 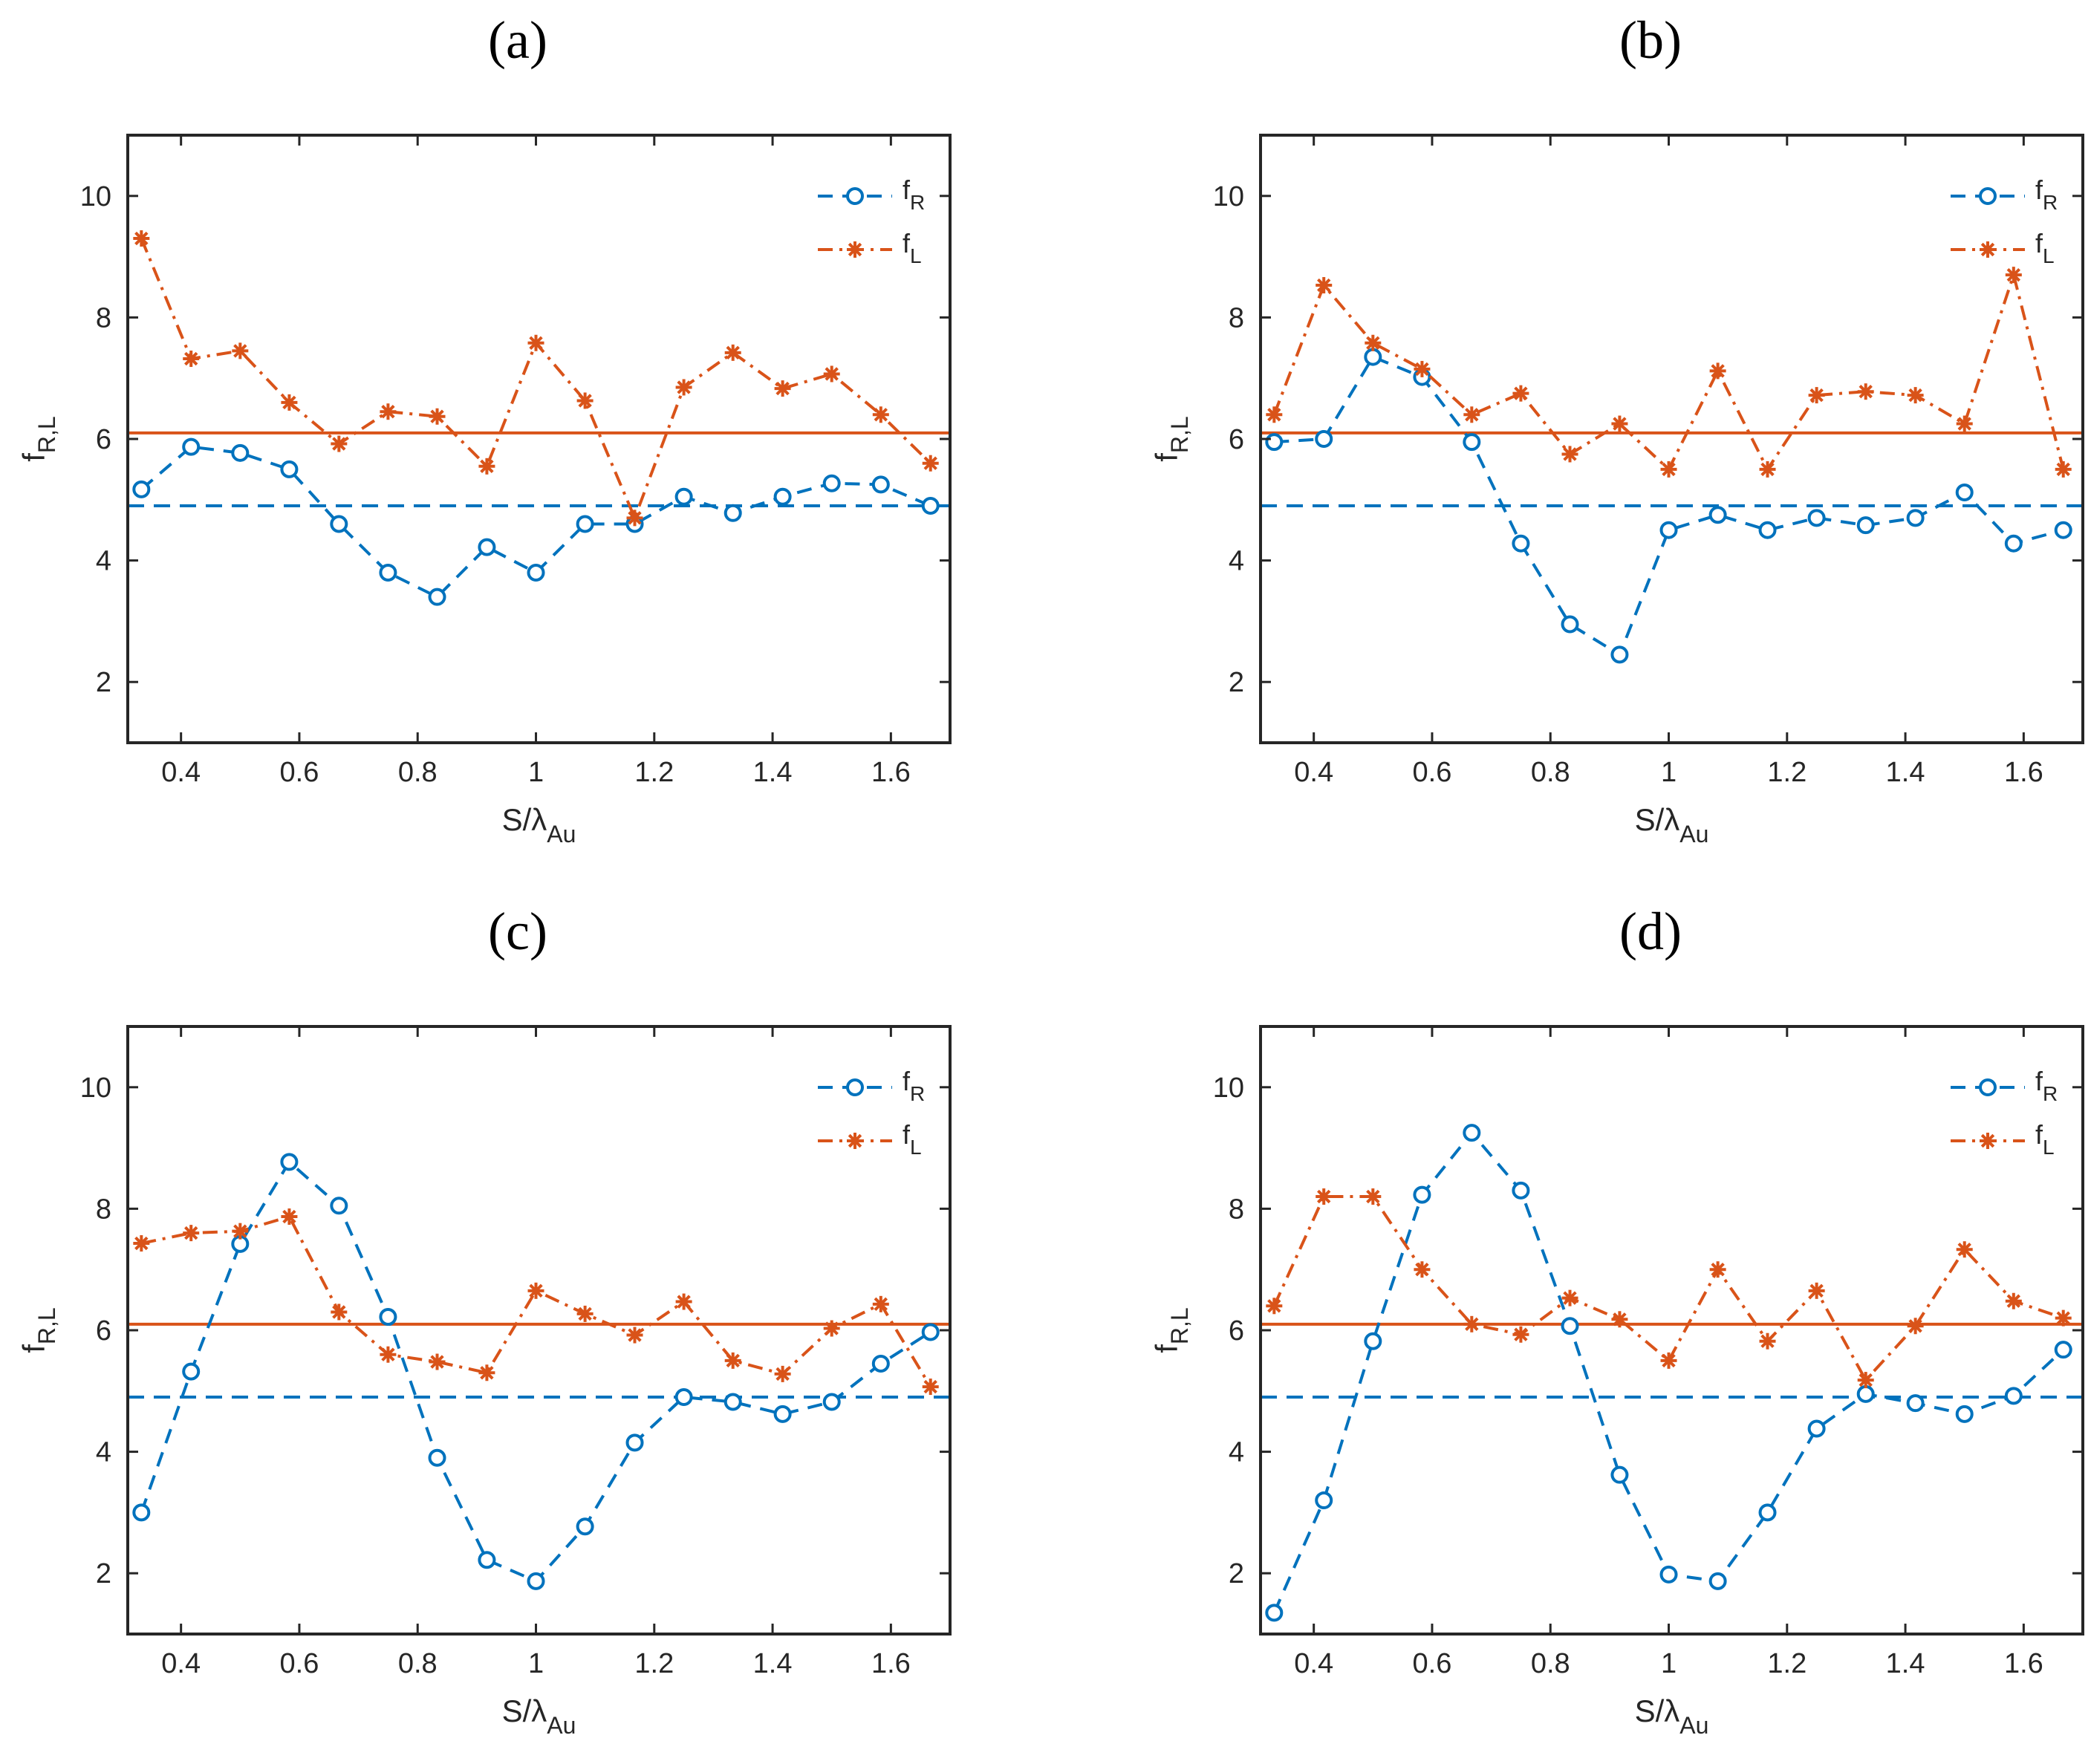 I want to click on panel-label: (d), so click(x=1651, y=931).